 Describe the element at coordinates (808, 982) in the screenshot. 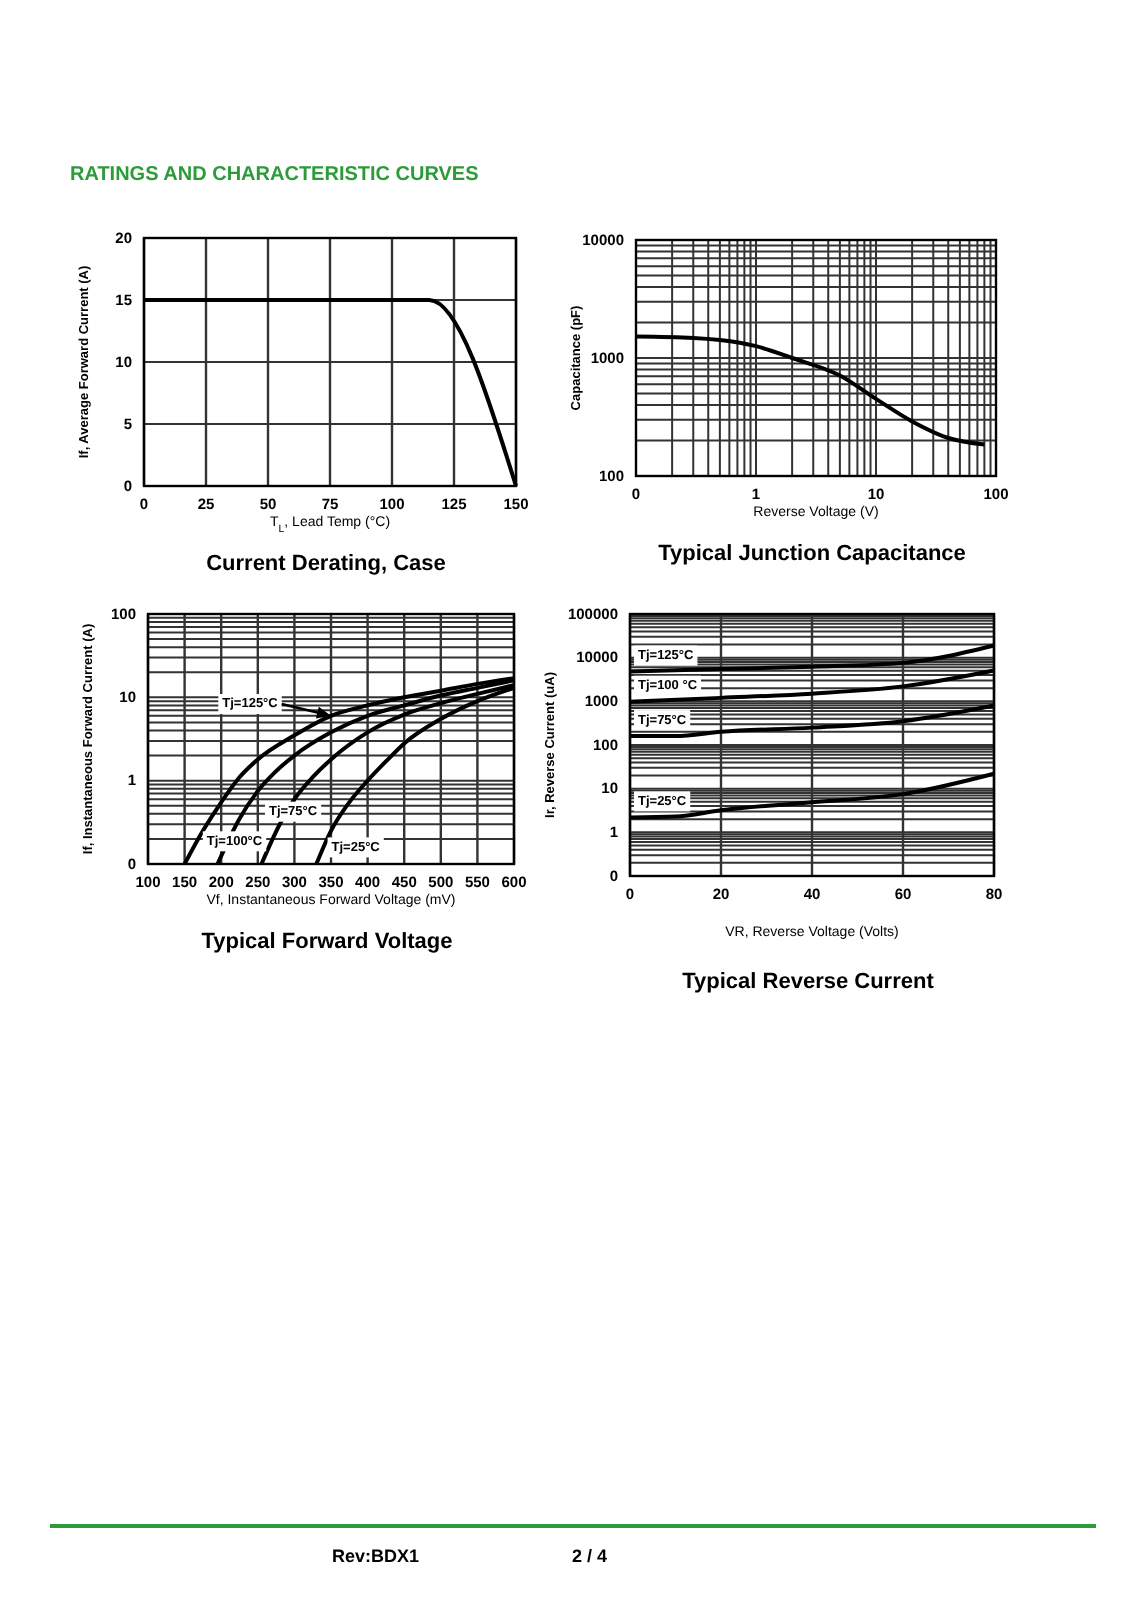

I see `text: Typical Reverse Current` at that location.